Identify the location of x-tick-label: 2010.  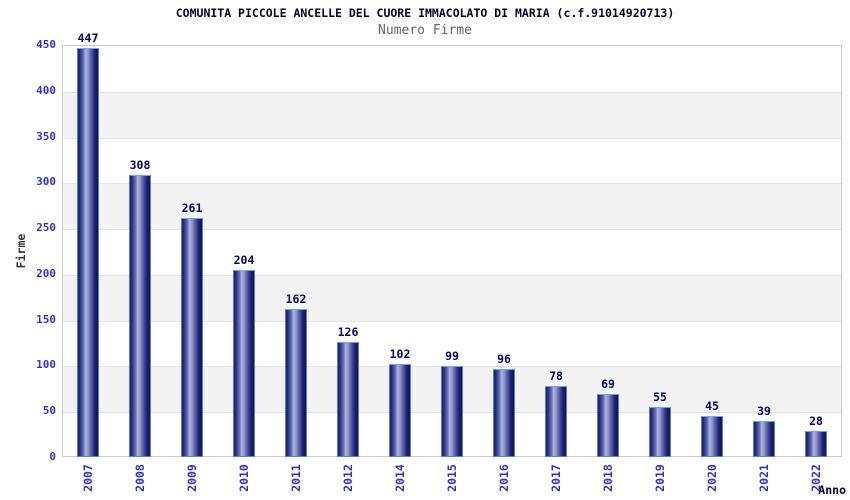
(244, 478).